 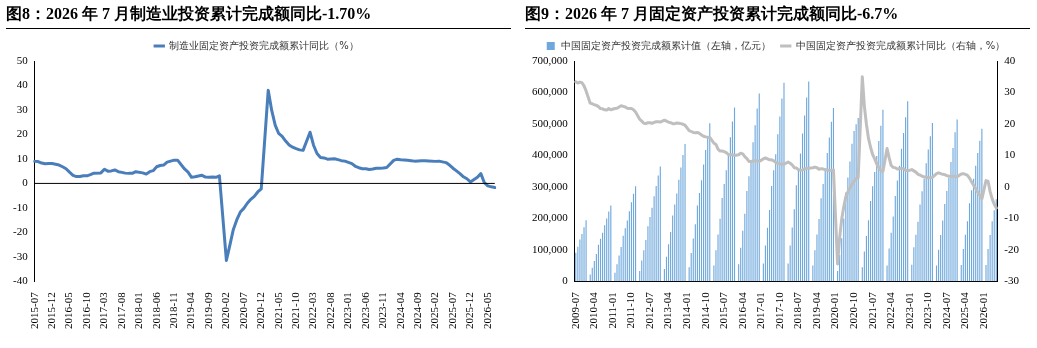 What do you see at coordinates (665, 45) in the screenshot?
I see `legend-label: 中国固定资产投资完成额累计值（左轴，亿元）` at bounding box center [665, 45].